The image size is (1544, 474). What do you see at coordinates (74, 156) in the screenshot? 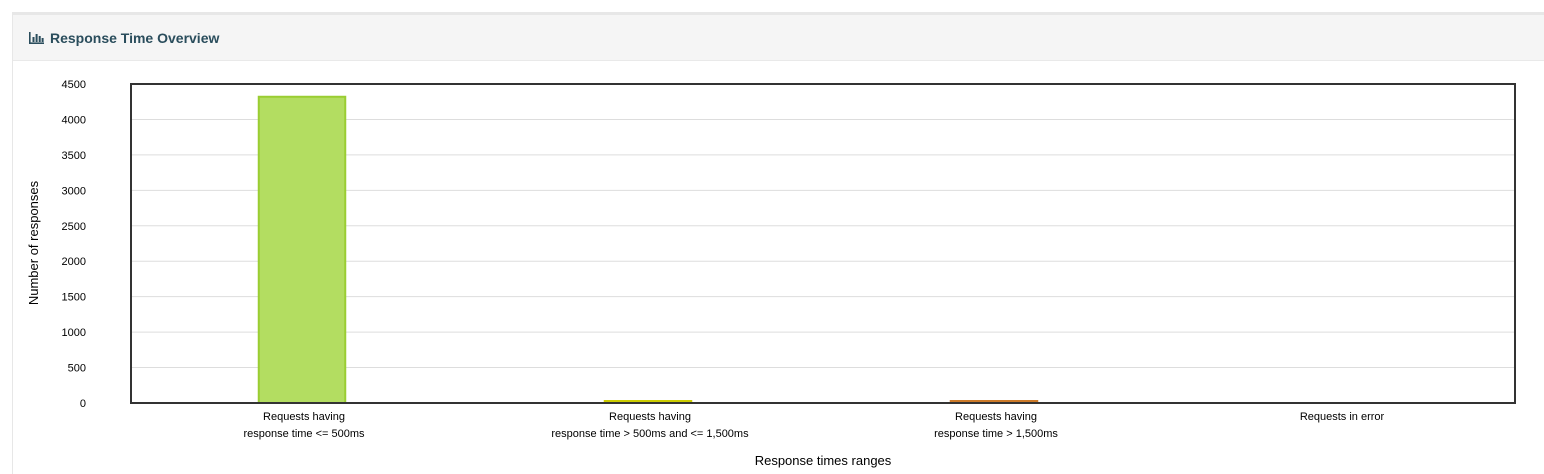
I see `y-tick-label: 3500` at bounding box center [74, 156].